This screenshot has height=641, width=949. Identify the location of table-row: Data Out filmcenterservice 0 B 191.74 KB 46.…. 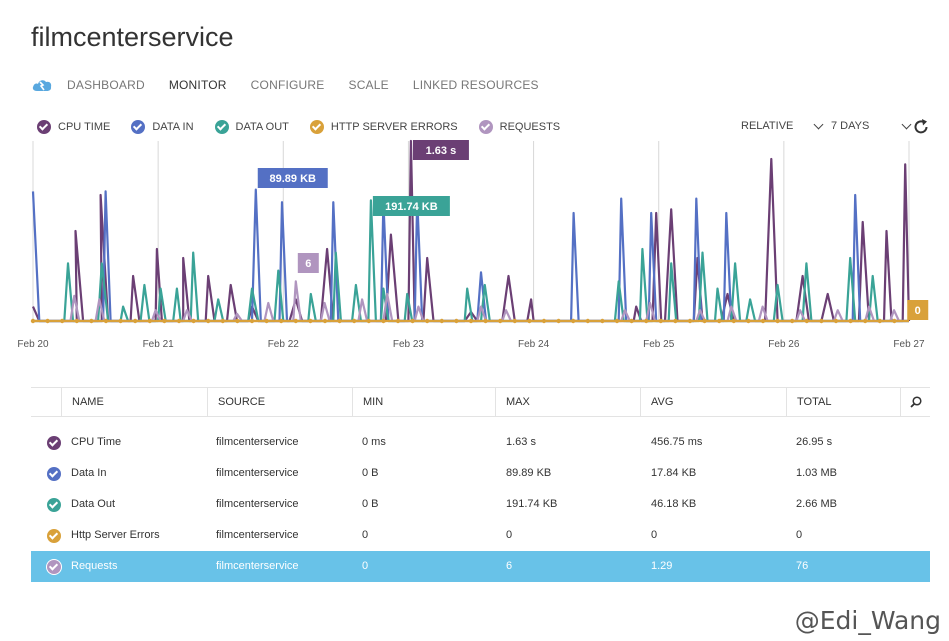
(480, 504).